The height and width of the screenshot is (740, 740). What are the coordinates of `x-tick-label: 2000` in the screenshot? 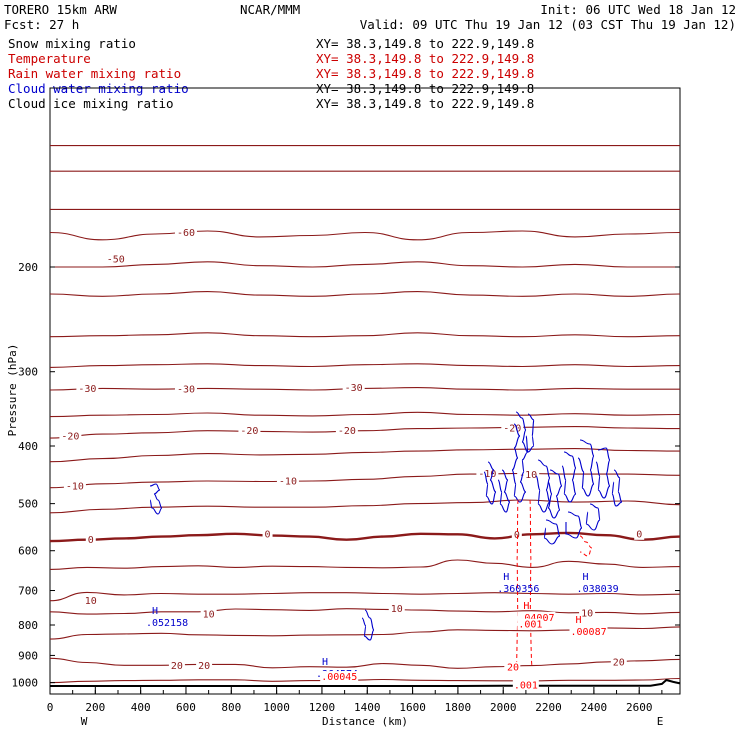 It's located at (503, 707).